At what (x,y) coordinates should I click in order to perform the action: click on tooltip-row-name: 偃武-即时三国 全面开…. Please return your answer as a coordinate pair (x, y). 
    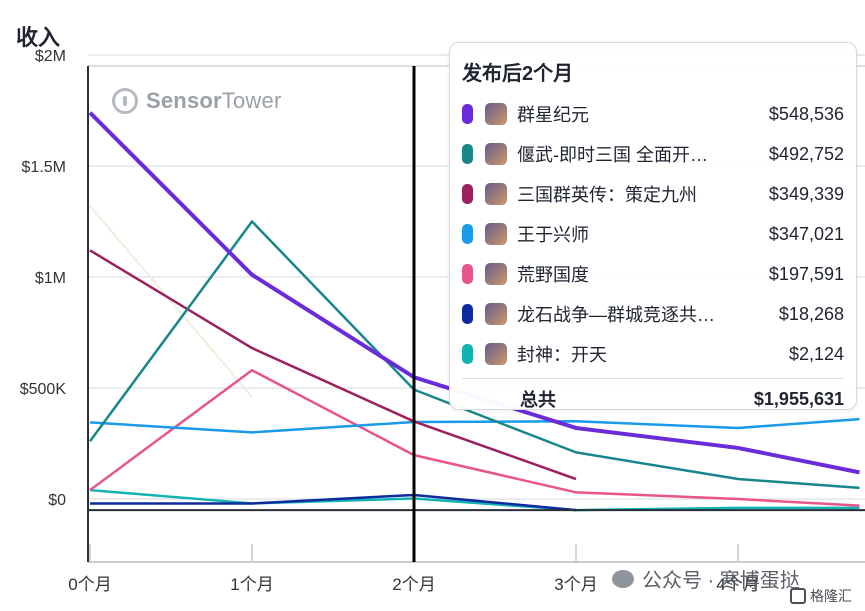
    Looking at the image, I should click on (612, 155).